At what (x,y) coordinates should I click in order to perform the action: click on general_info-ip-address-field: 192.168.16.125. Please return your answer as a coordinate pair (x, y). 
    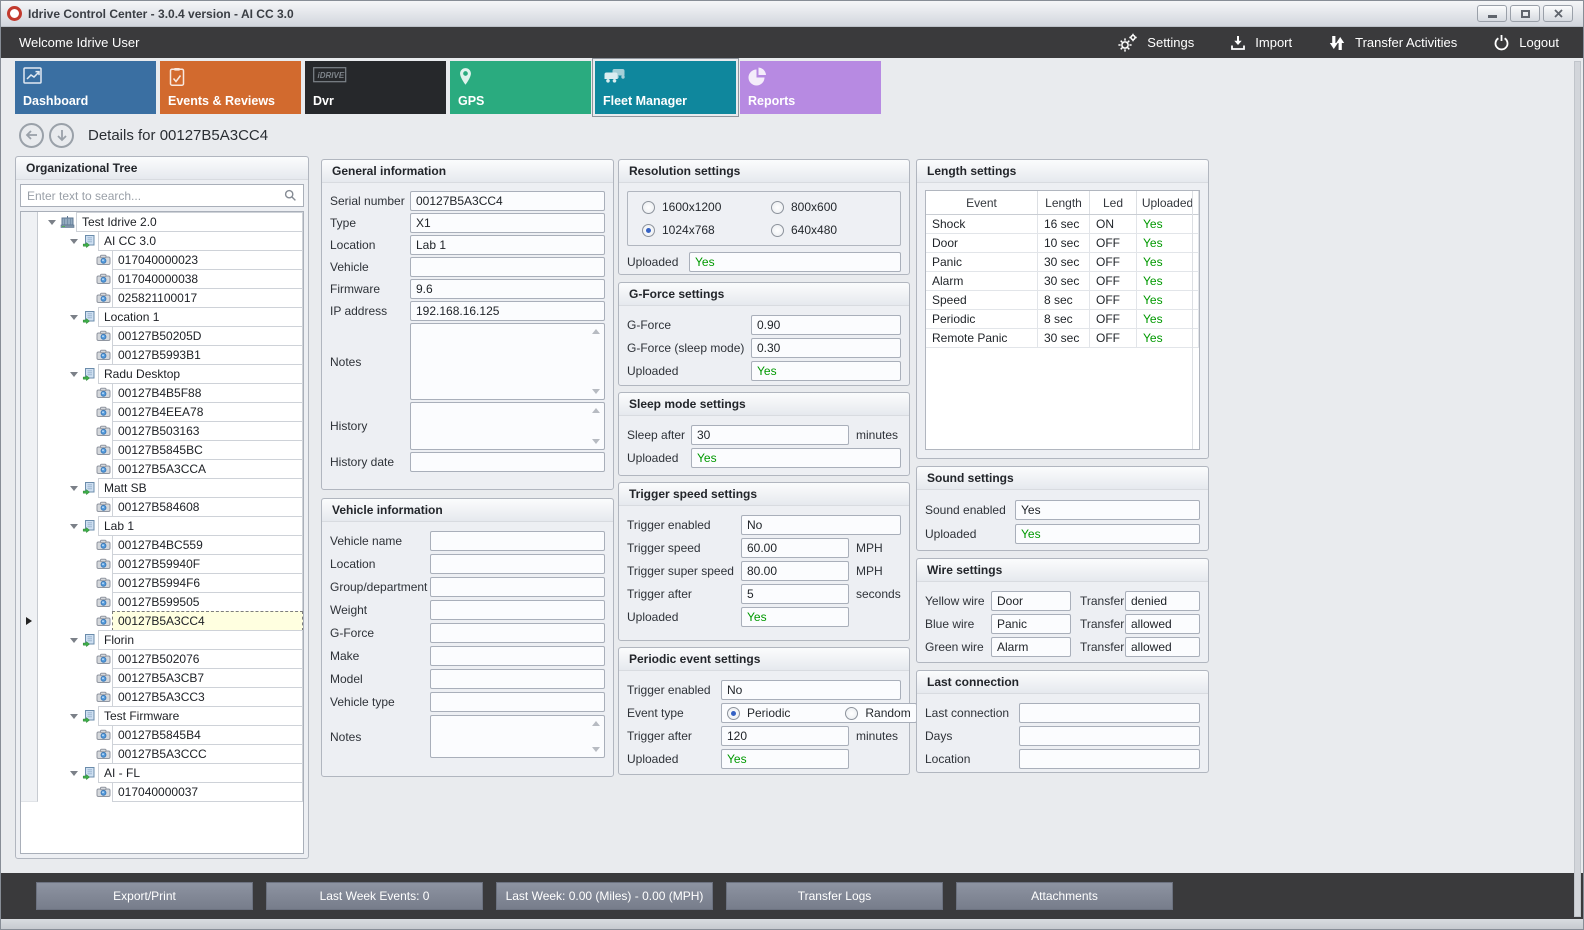
    Looking at the image, I should click on (507, 311).